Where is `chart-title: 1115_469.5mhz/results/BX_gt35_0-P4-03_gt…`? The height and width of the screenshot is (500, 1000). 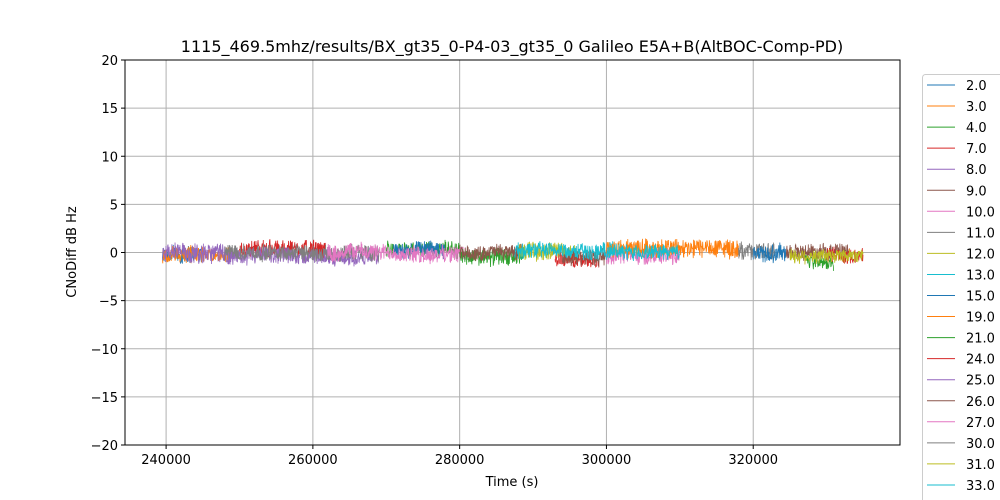 chart-title: 1115_469.5mhz/results/BX_gt35_0-P4-03_gt… is located at coordinates (512, 47).